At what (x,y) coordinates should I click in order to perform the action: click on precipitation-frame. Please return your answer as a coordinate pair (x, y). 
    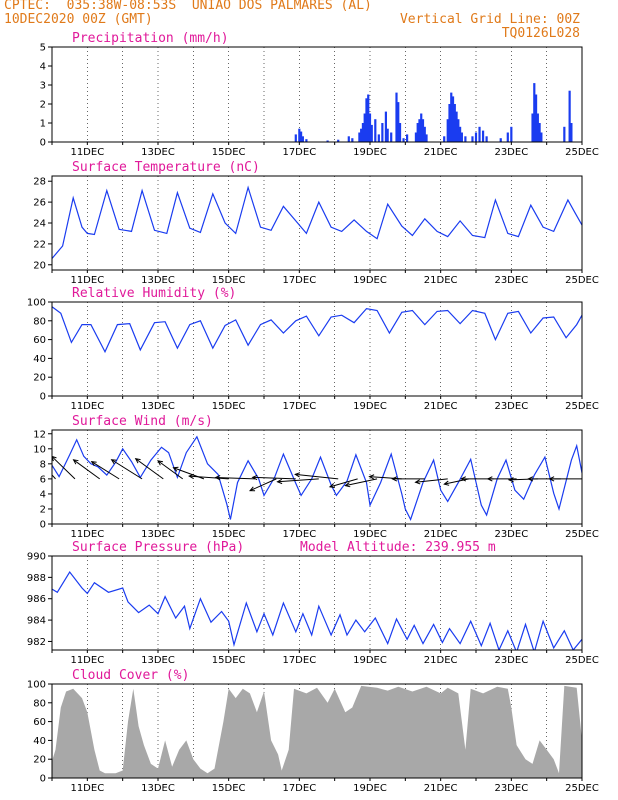
    Looking at the image, I should click on (317, 94).